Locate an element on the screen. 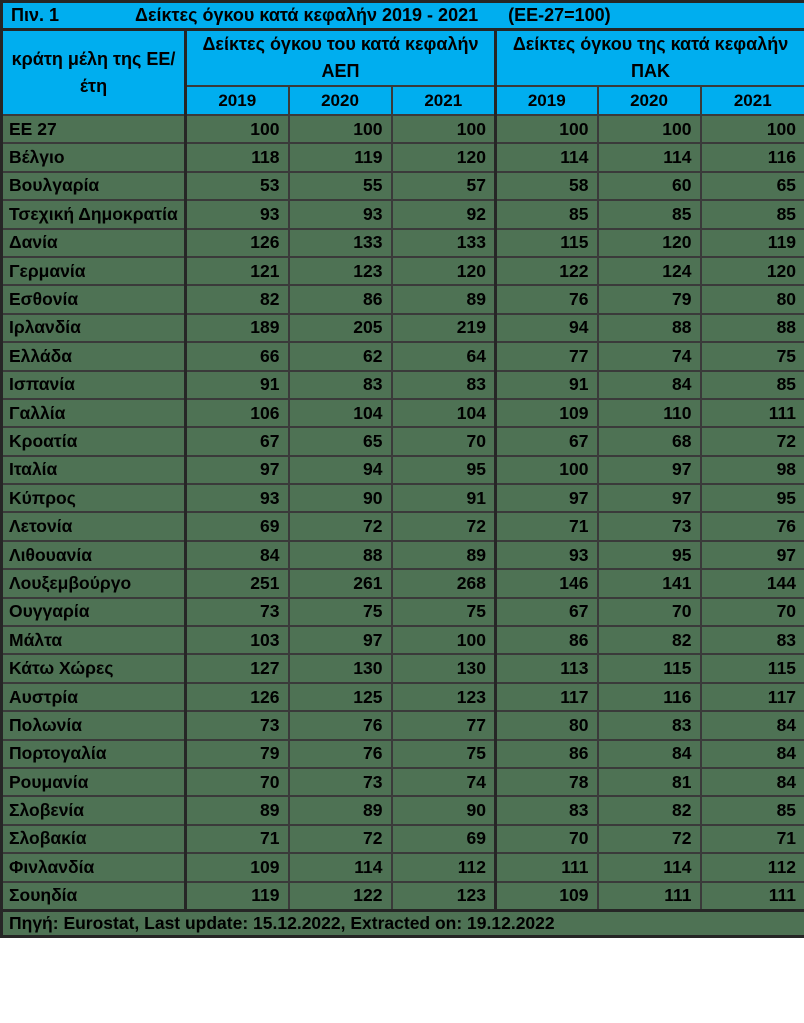 The width and height of the screenshot is (804, 1023). gdp-value-cell: 83 is located at coordinates (340, 384).